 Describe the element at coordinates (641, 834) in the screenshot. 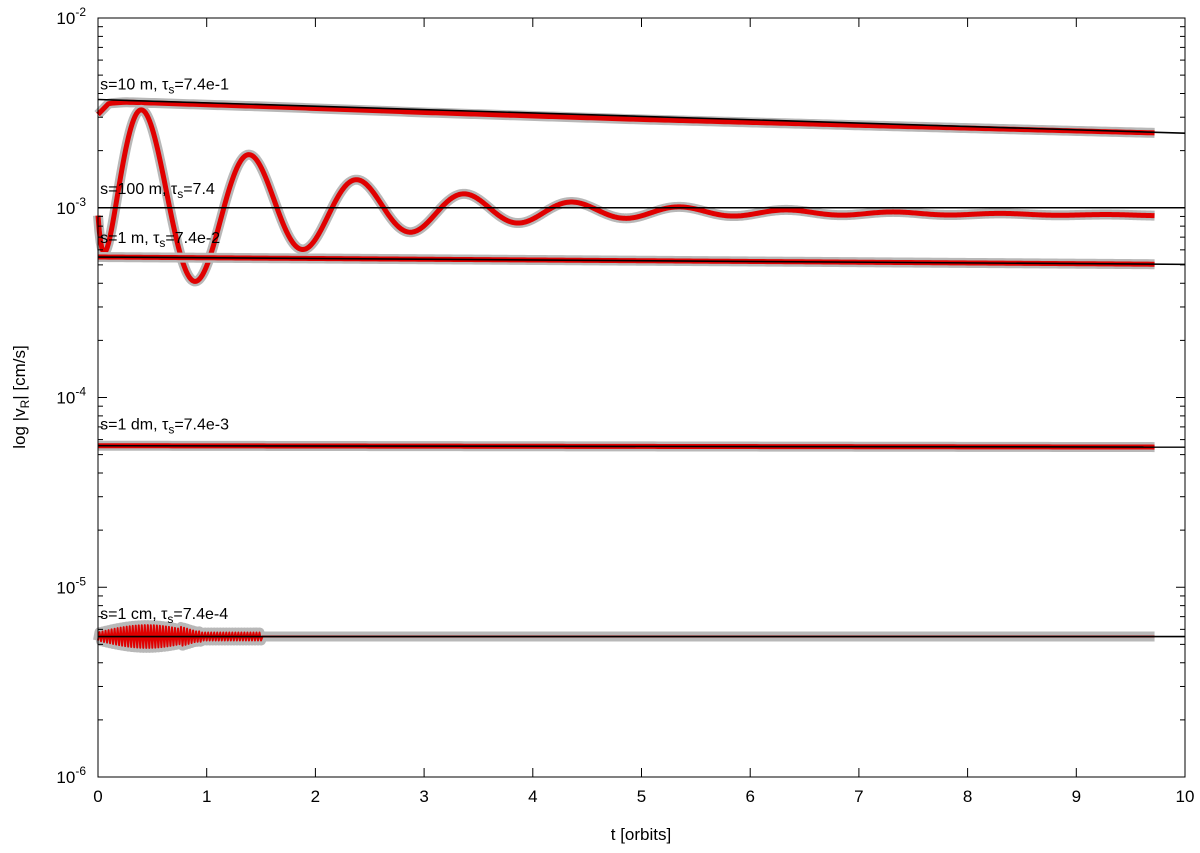

I see `x-axis-label: t [orbits]` at that location.